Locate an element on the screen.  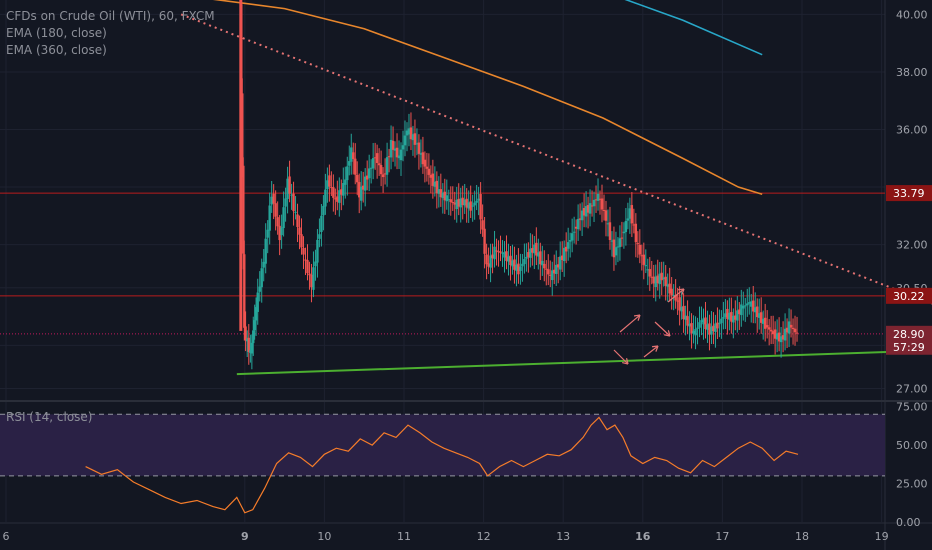
rsi-tick-label: 75.00 is located at coordinates (912, 407).